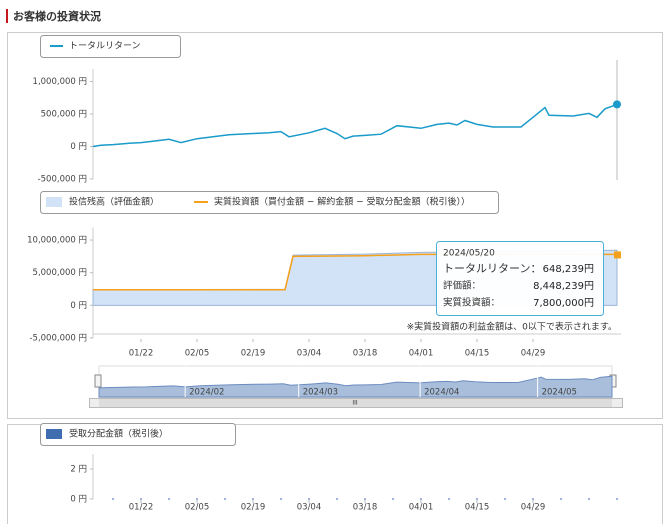  Describe the element at coordinates (355, 386) in the screenshot. I see `navigator-area` at that location.